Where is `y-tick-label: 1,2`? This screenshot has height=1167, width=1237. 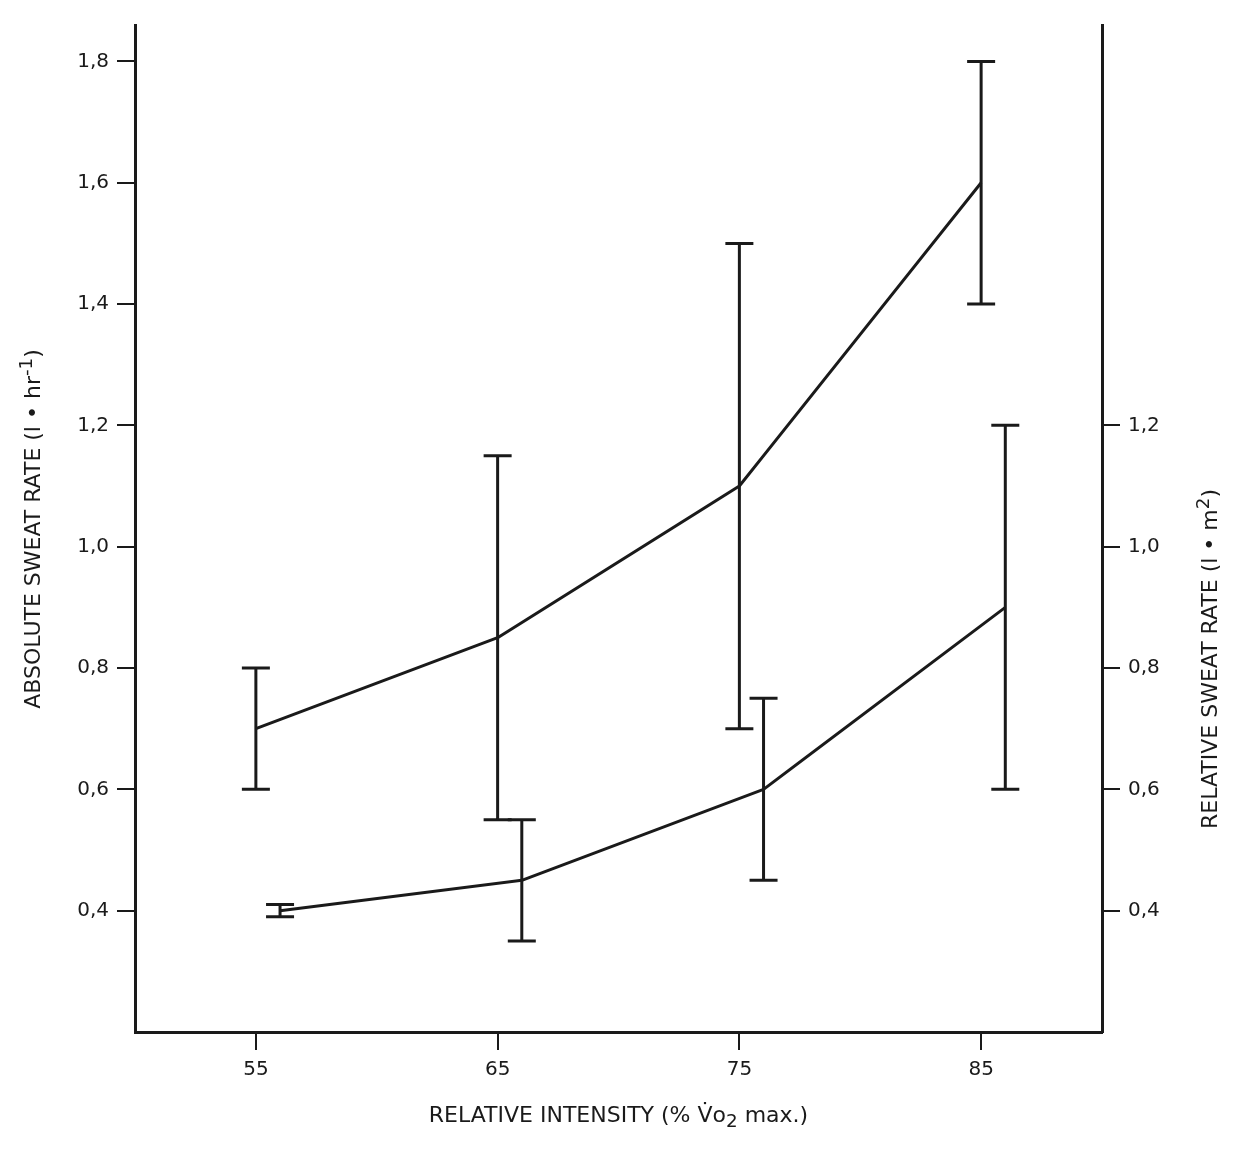
y-tick-label: 1,2 is located at coordinates (93, 423).